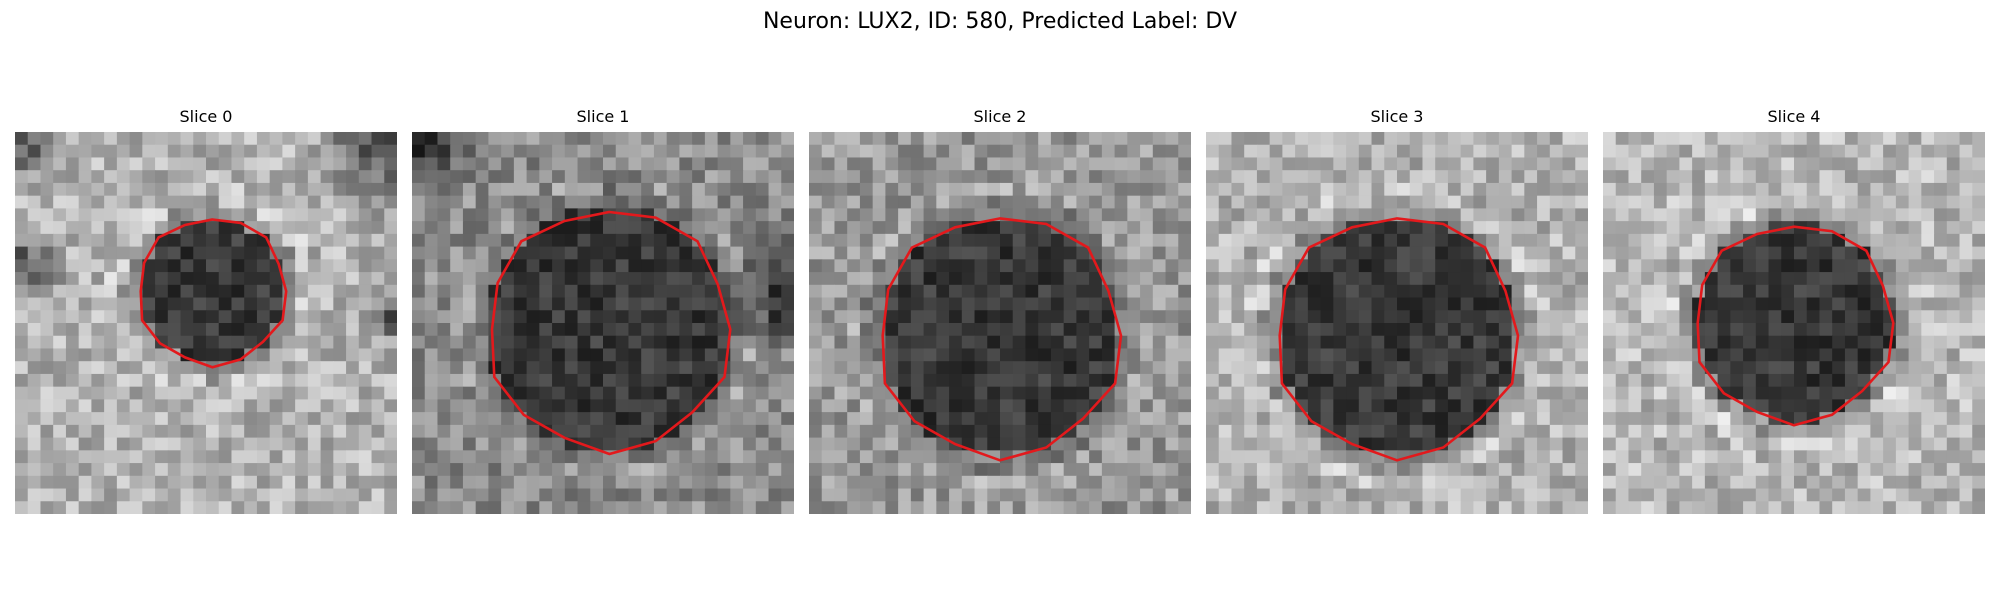  I want to click on slice-title: Slice 4, so click(1794, 116).